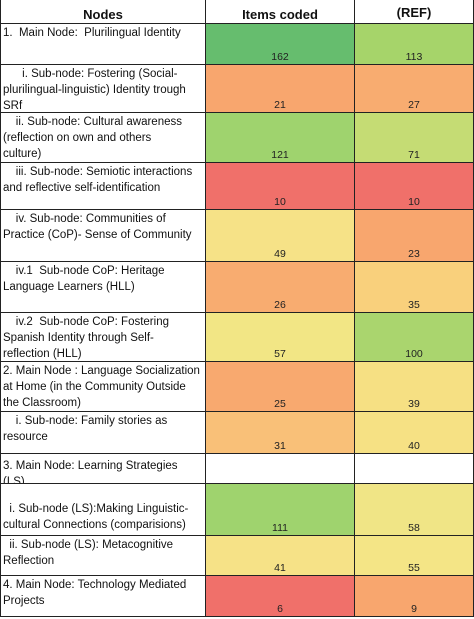 This screenshot has width=474, height=619. I want to click on ref-value: 71, so click(414, 155).